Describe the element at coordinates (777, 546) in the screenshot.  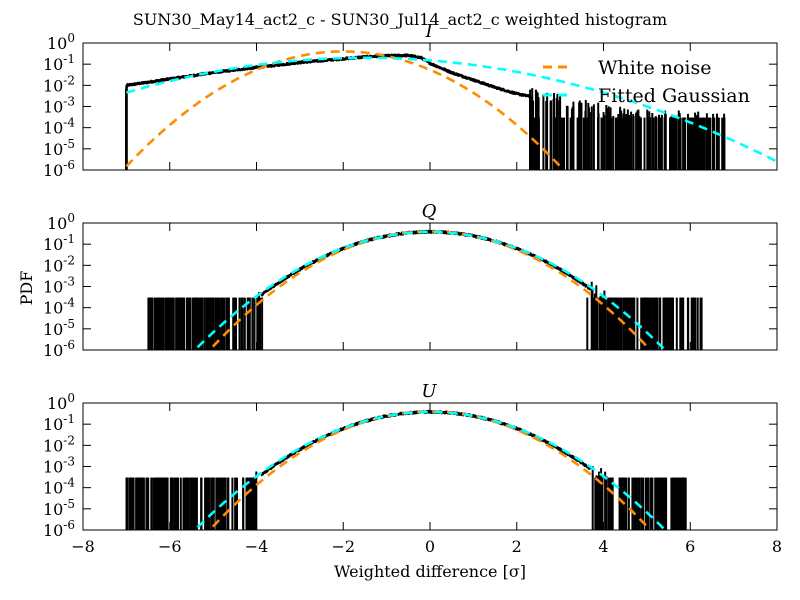
I see `x-tick-label: 8` at that location.